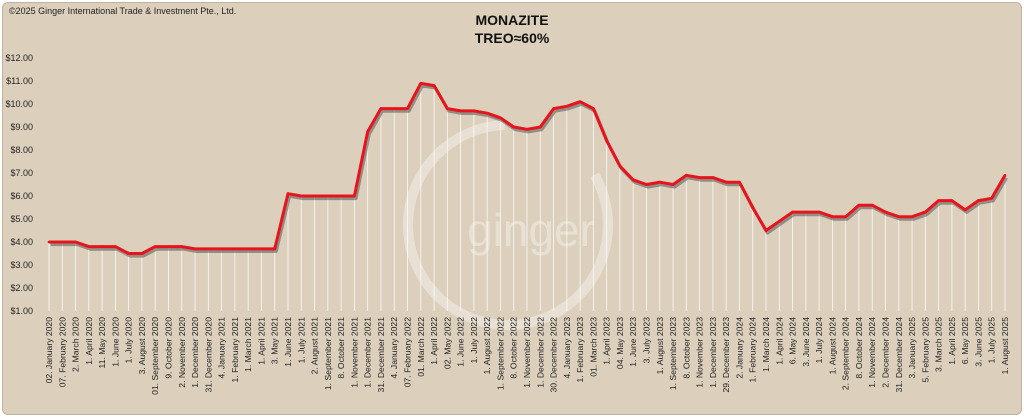 The image size is (1024, 417). What do you see at coordinates (195, 352) in the screenshot?
I see `x-tick-label: 1. December 2020` at bounding box center [195, 352].